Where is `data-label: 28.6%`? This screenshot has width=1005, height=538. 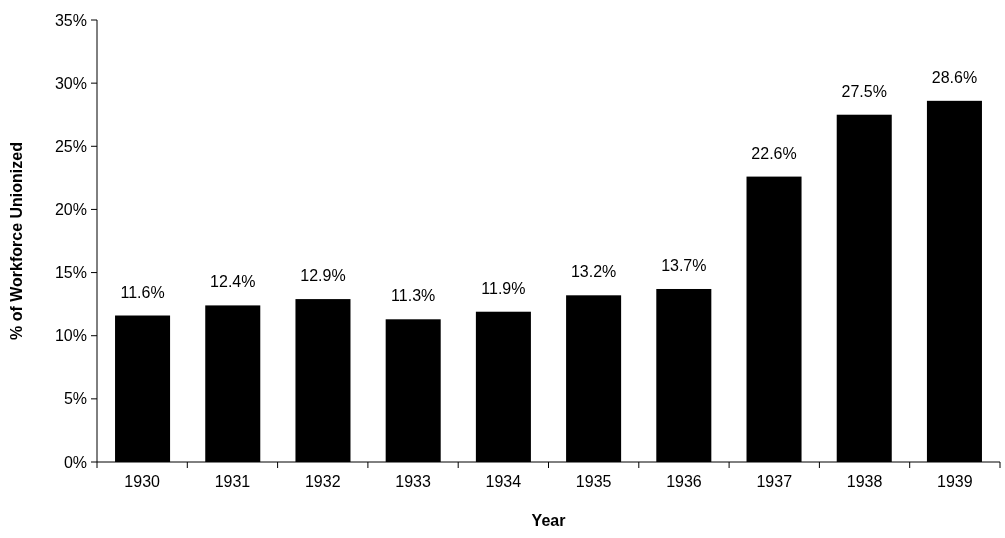
data-label: 28.6% is located at coordinates (954, 77).